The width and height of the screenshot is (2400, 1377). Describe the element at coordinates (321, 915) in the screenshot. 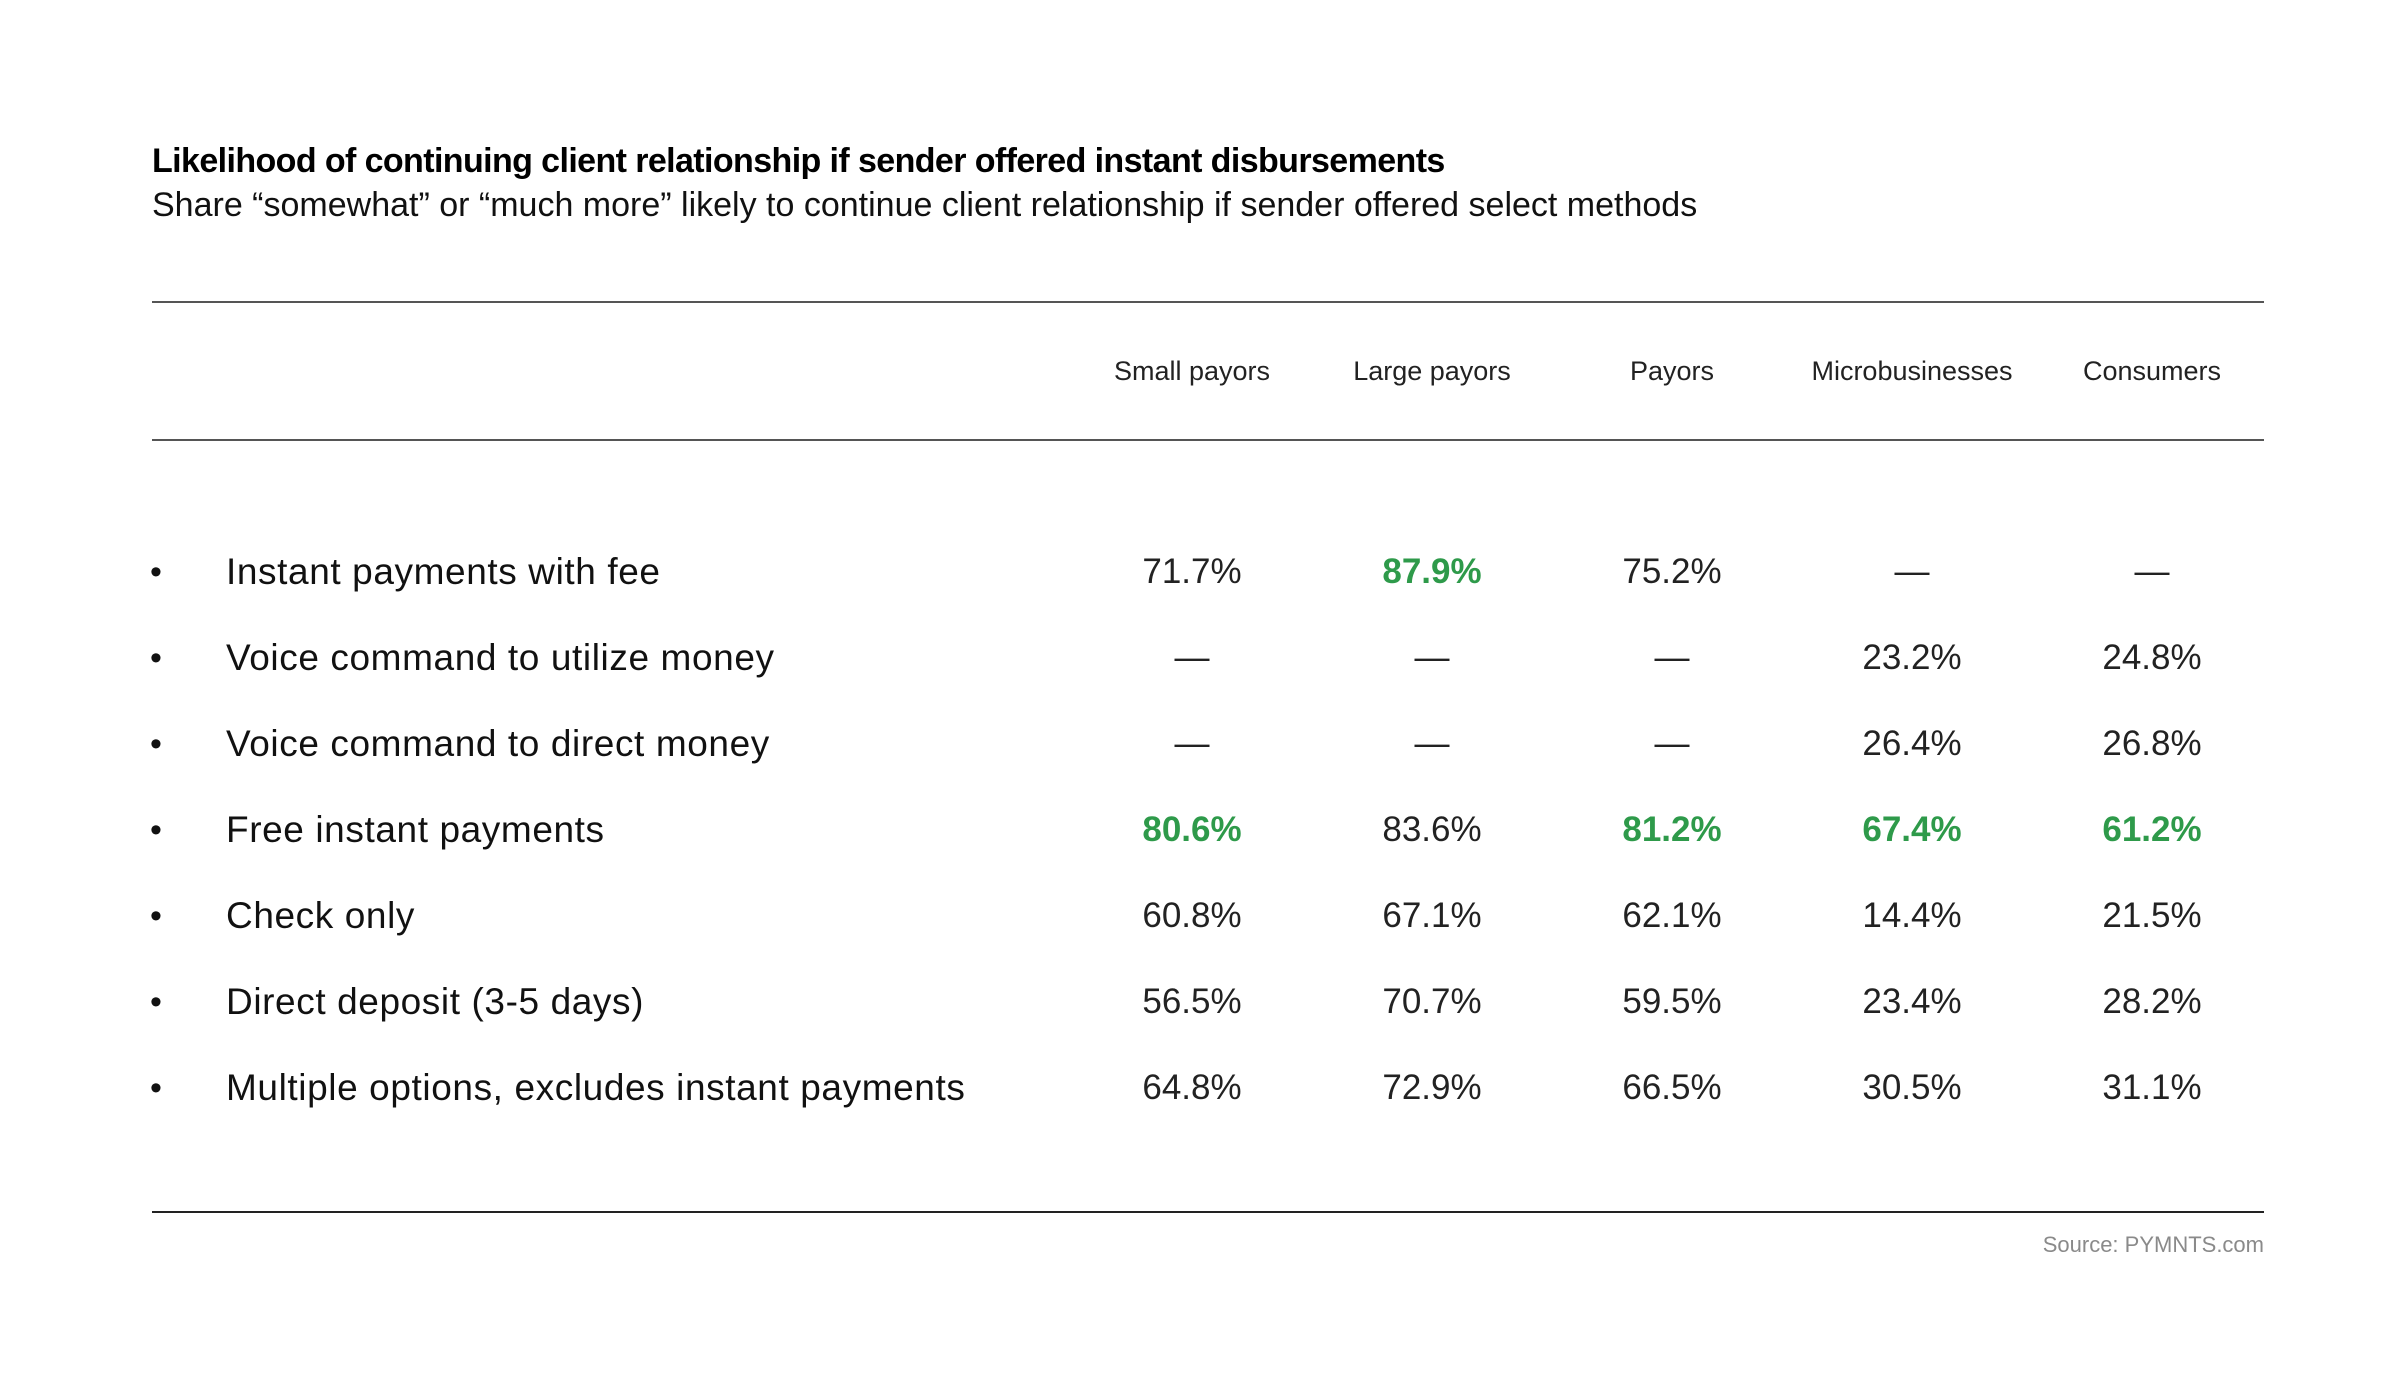

I see `row-label: Check only` at that location.